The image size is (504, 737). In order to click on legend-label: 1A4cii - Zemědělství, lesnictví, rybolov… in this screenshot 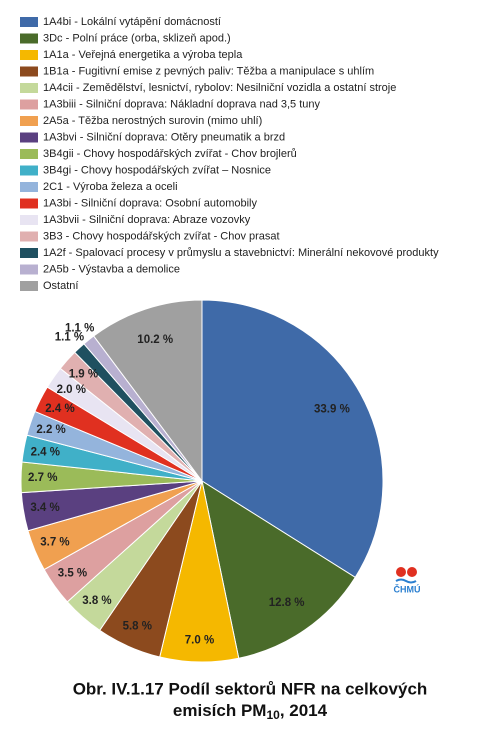, I will do `click(219, 88)`.